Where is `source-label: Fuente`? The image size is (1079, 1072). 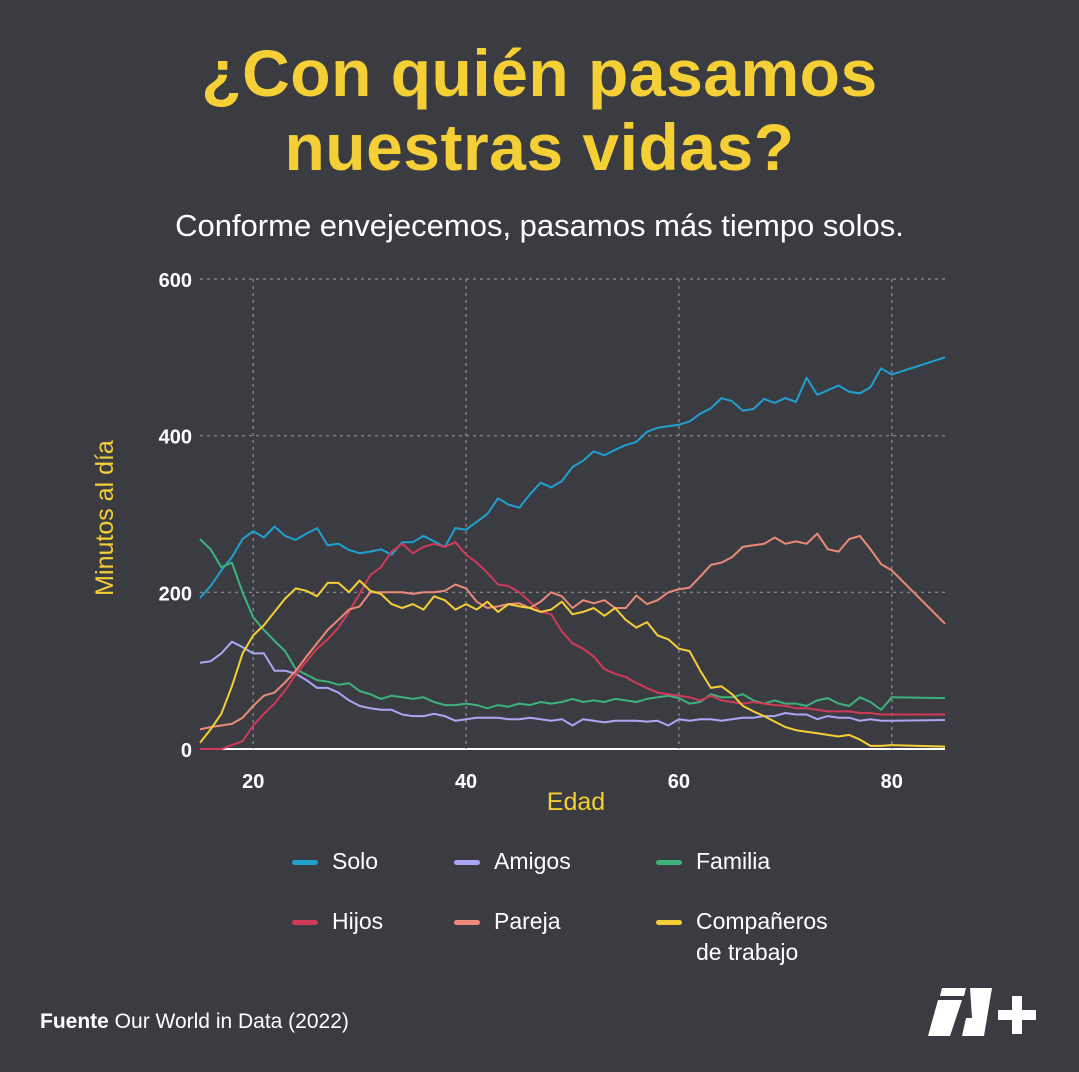
source-label: Fuente is located at coordinates (74, 1021).